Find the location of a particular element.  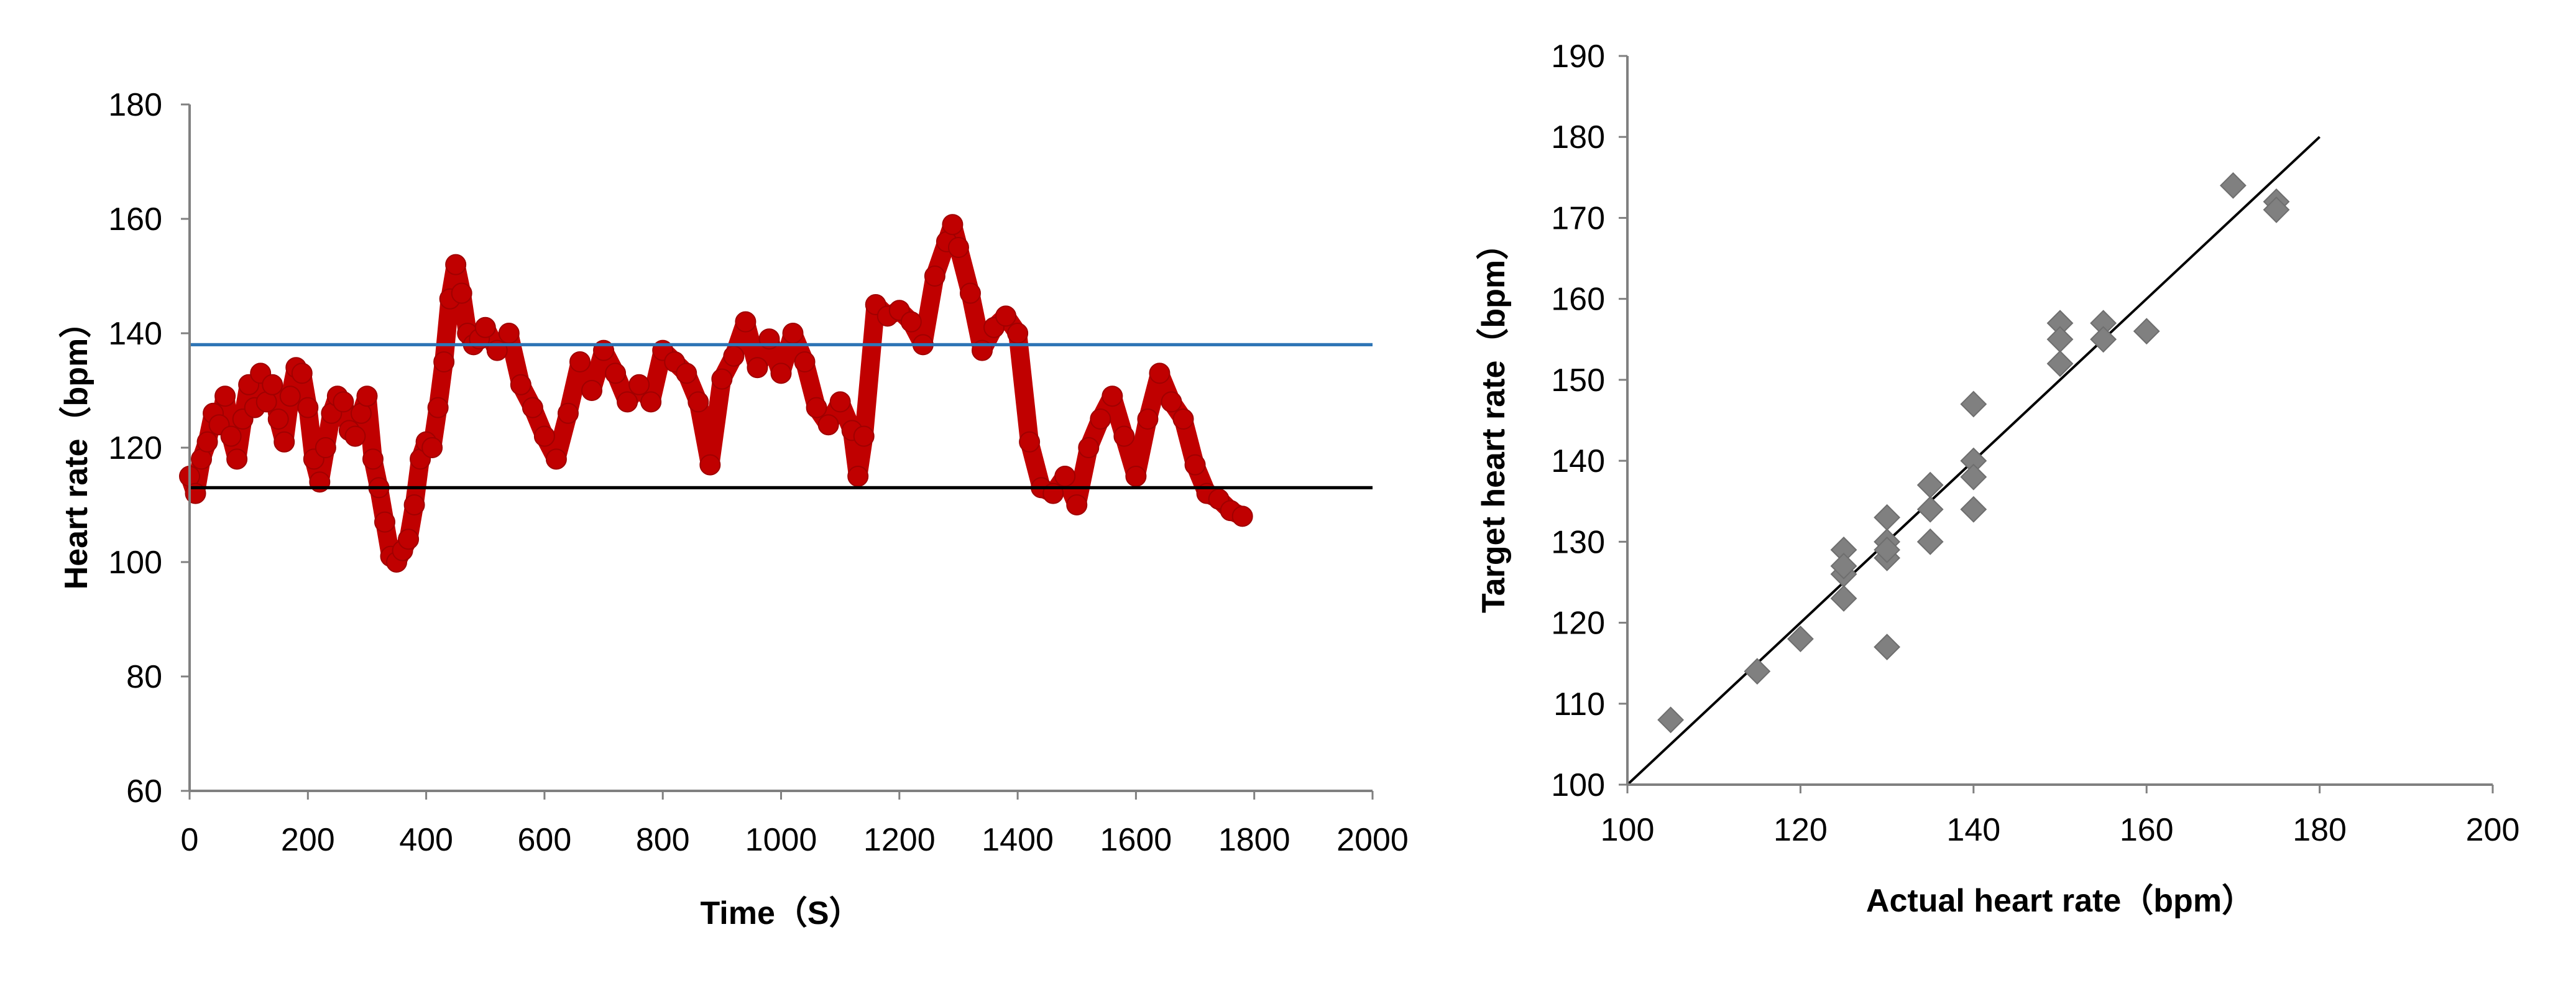

left-y-tick-label: 160 is located at coordinates (135, 219).